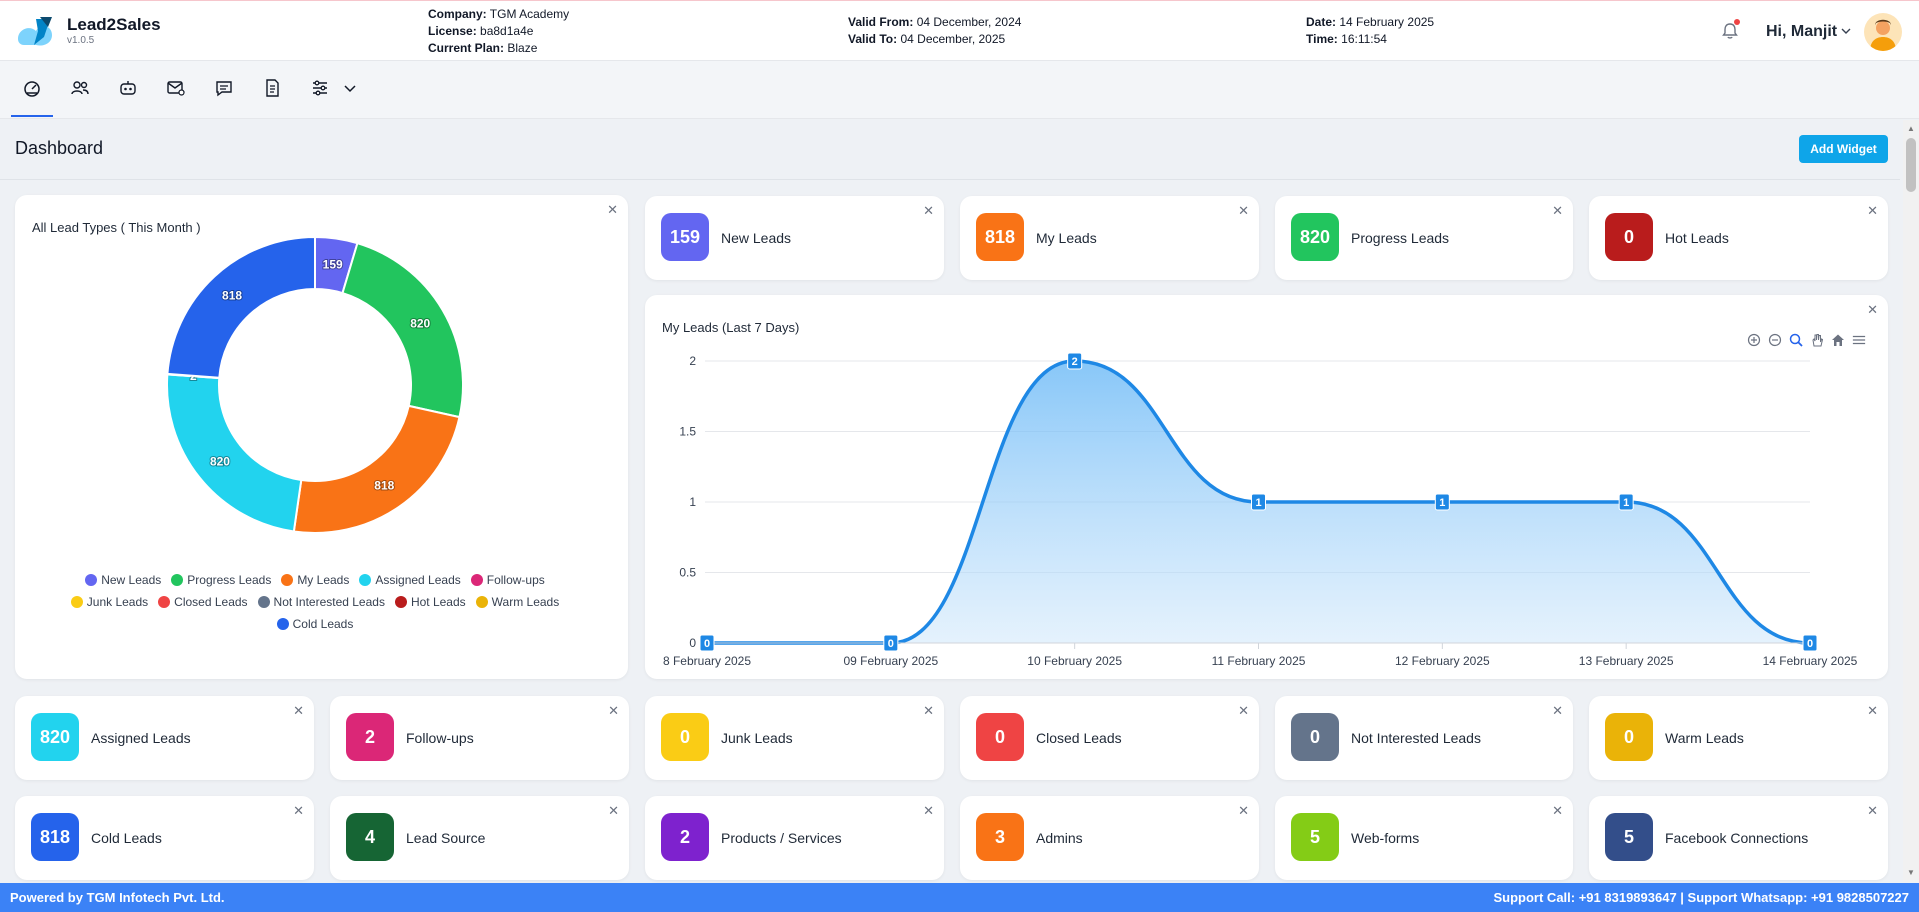 This screenshot has width=1919, height=912. What do you see at coordinates (1109, 238) in the screenshot?
I see `stat-card-my-leads: 818 My Leads ✕` at bounding box center [1109, 238].